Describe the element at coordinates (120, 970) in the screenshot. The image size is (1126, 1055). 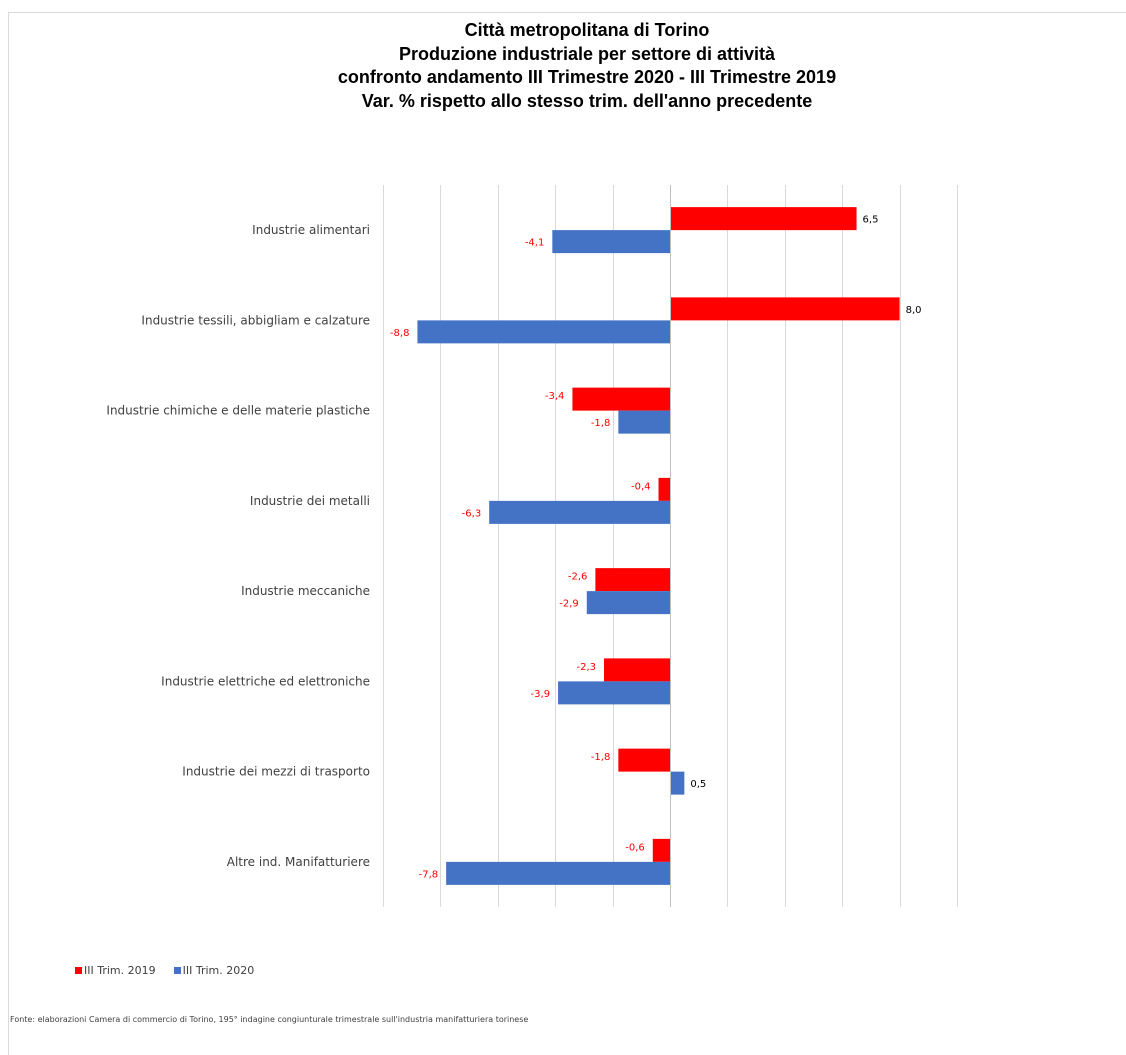
I see `legend-label-2019: III Trim. 2019` at that location.